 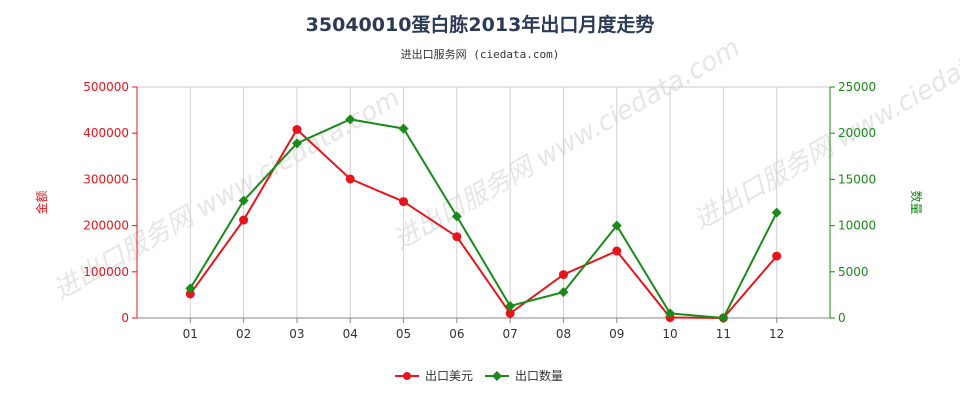 I want to click on x-axis-tick-label: 04, so click(x=350, y=334).